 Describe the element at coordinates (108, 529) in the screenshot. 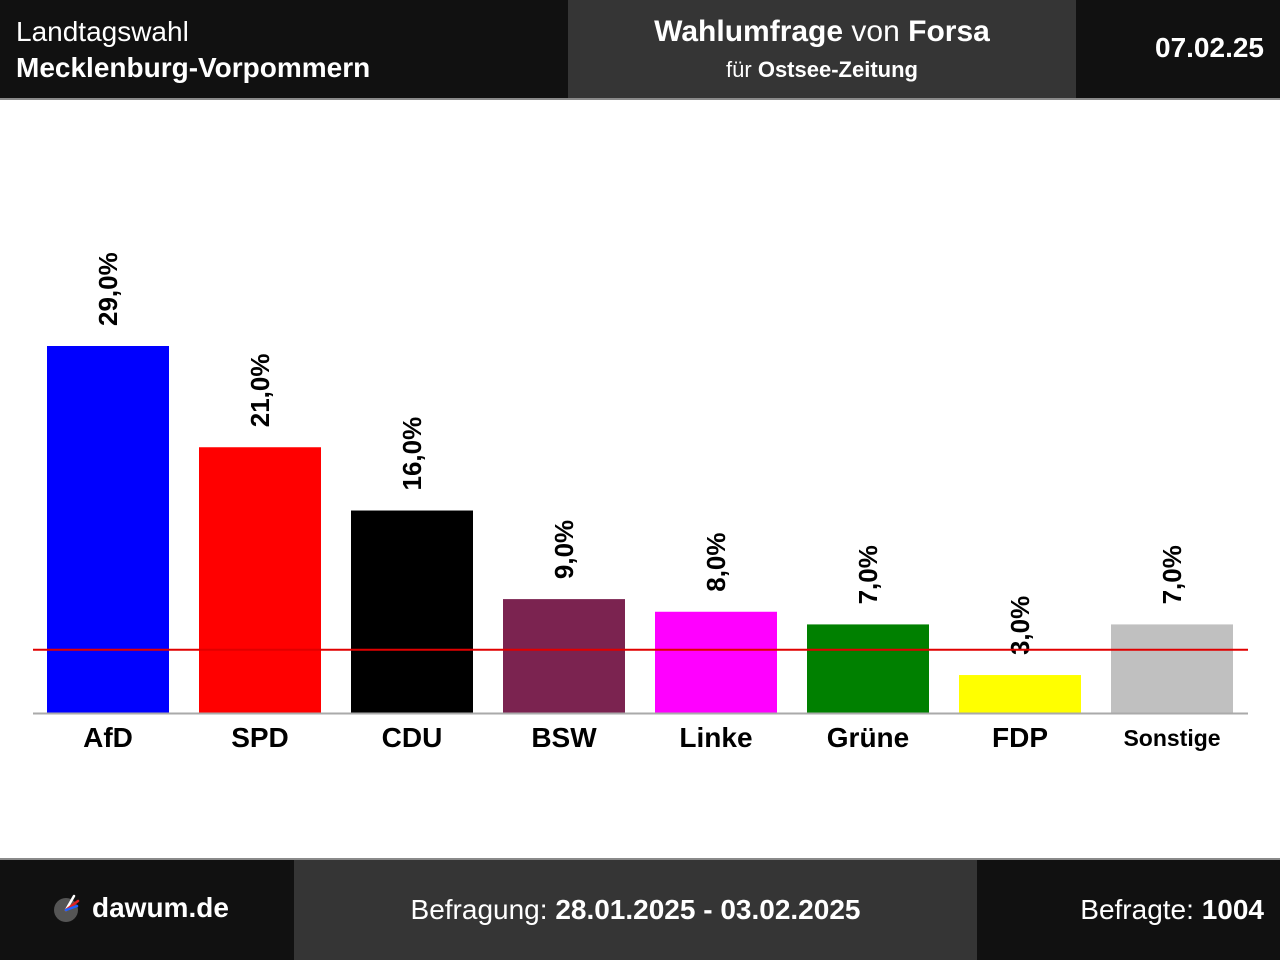

I see `bar-afd` at that location.